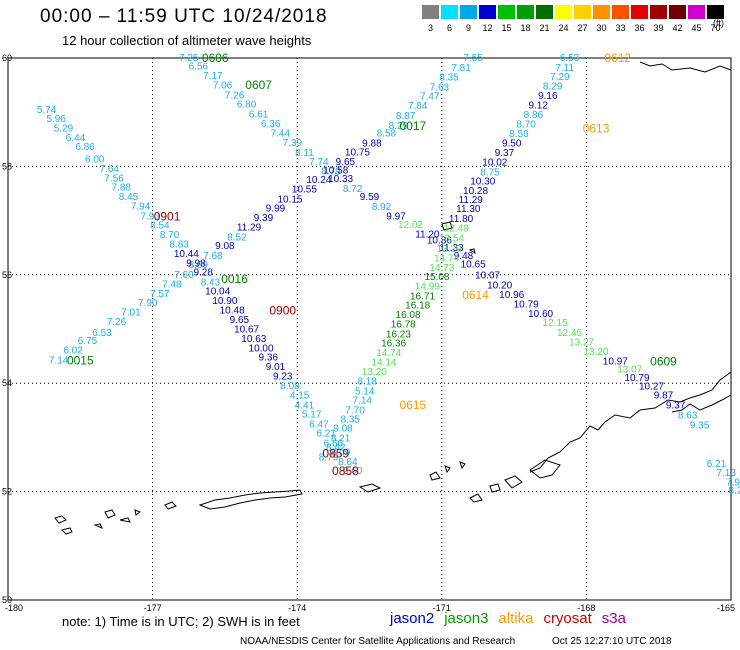 Image resolution: width=740 pixels, height=650 pixels. I want to click on wave-height-value: 10.20, so click(499, 286).